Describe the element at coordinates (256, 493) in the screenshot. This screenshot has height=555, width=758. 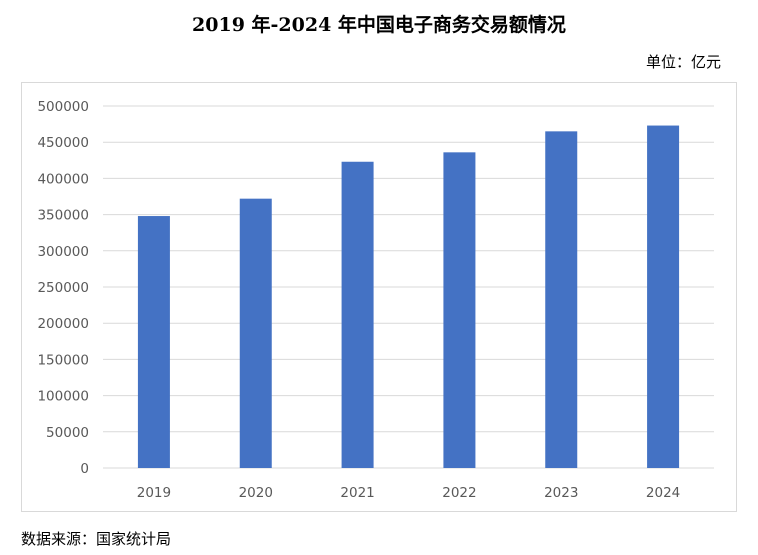
I see `x-tick-label: 2020` at that location.